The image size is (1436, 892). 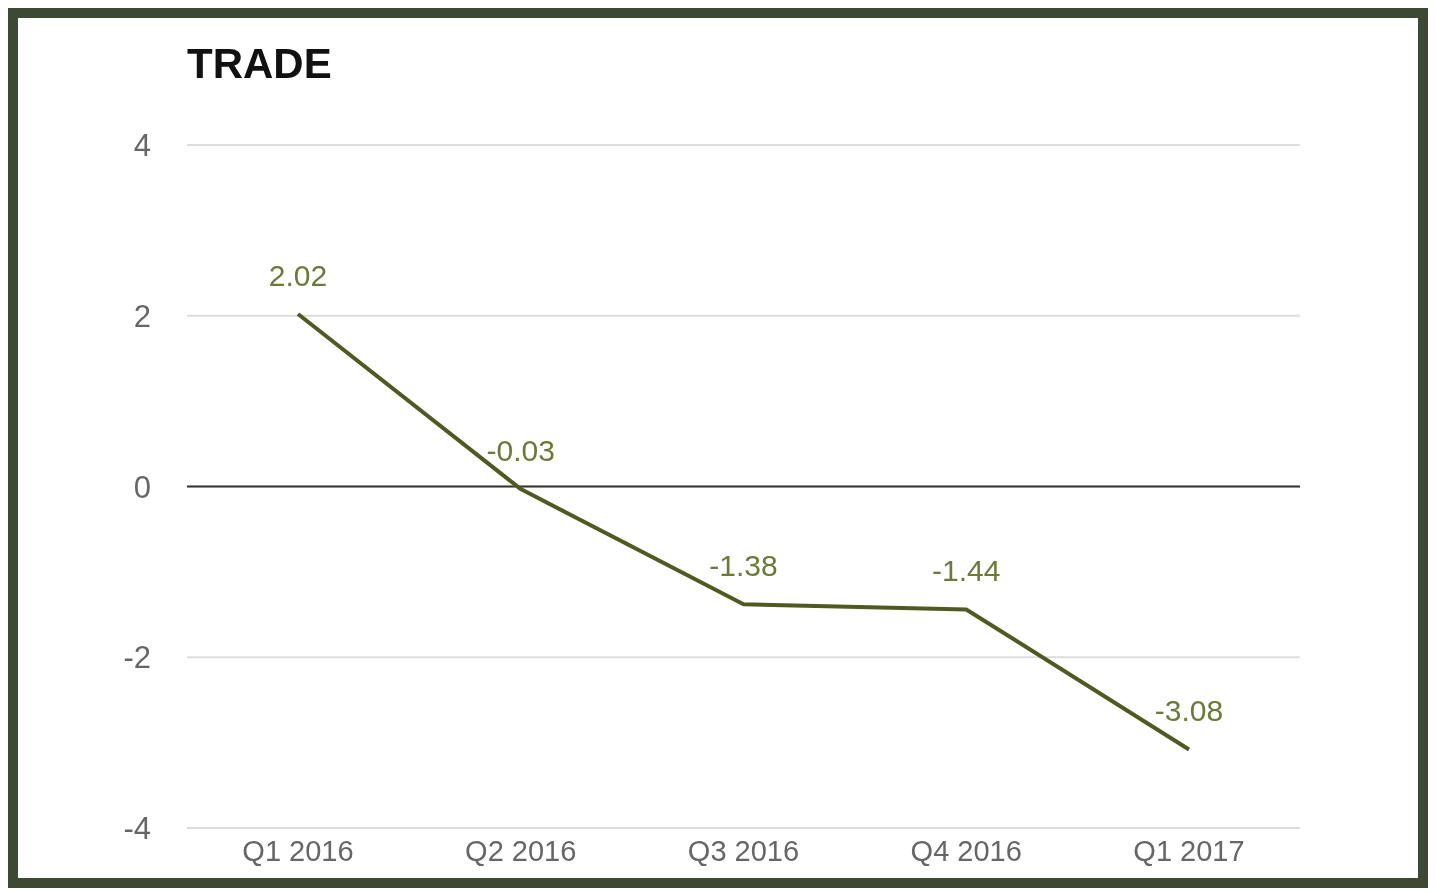 What do you see at coordinates (743, 850) in the screenshot?
I see `x-tick-label: Q3 2016` at bounding box center [743, 850].